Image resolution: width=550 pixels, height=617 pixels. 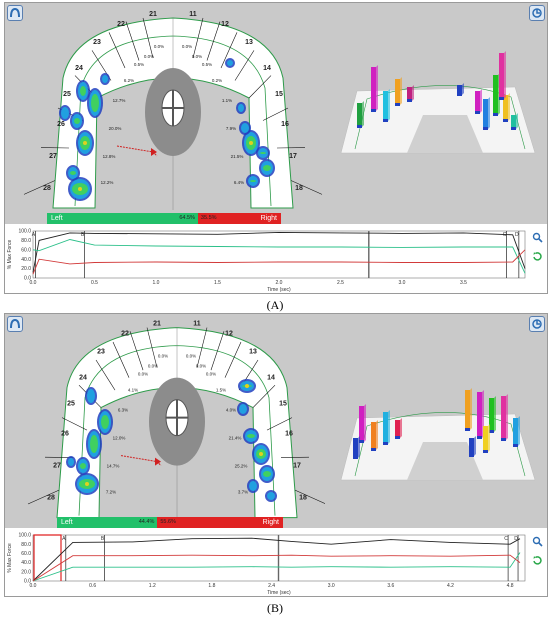 What do you see at coordinates (208, 218) in the screenshot?
I see `right-total: 35.5%` at bounding box center [208, 218].